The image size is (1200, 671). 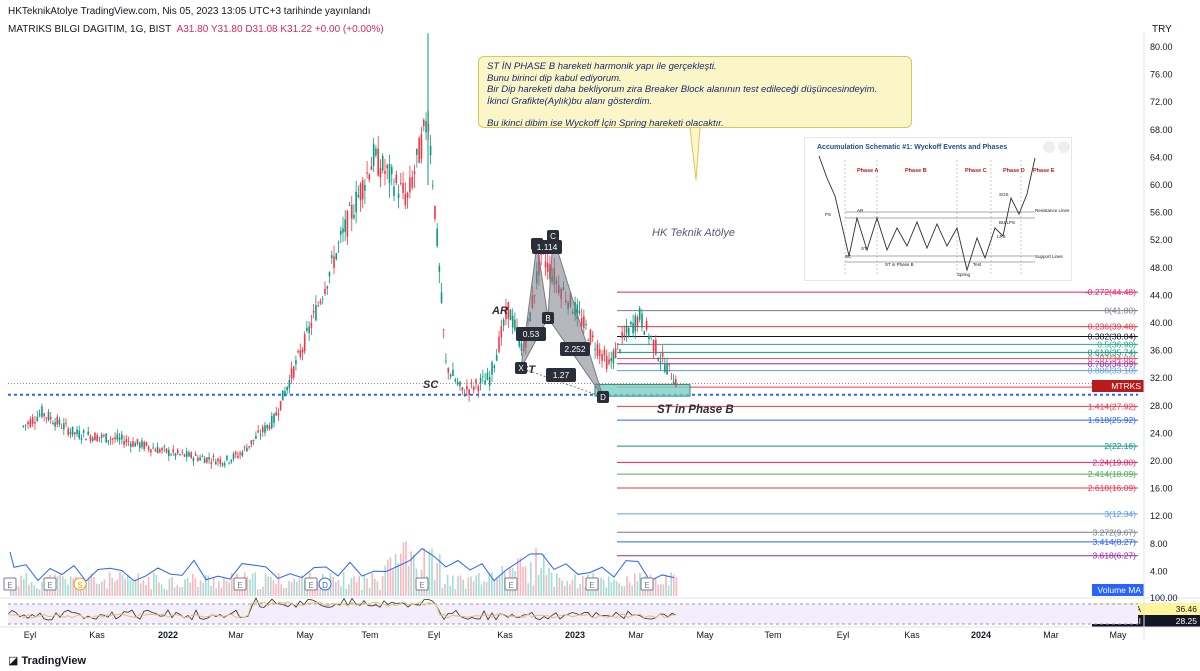 What do you see at coordinates (1112, 327) in the screenshot?
I see `fib-level-label: 0.236(39.48)` at bounding box center [1112, 327].